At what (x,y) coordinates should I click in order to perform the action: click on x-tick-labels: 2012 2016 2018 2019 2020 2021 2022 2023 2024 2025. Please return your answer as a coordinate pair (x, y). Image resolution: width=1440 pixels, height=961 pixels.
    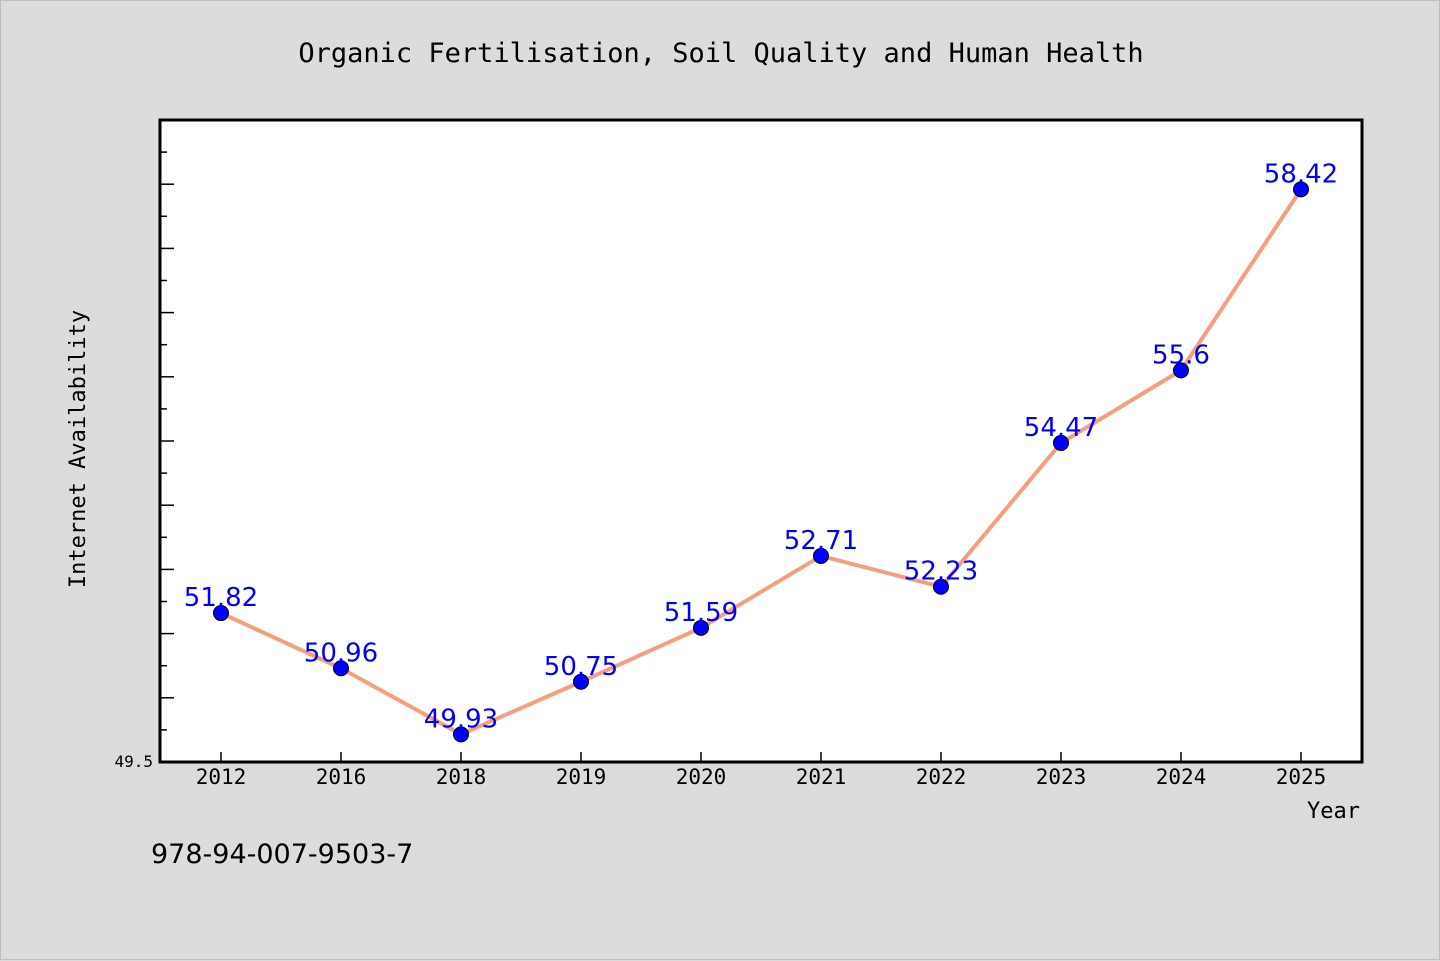
    Looking at the image, I should click on (761, 777).